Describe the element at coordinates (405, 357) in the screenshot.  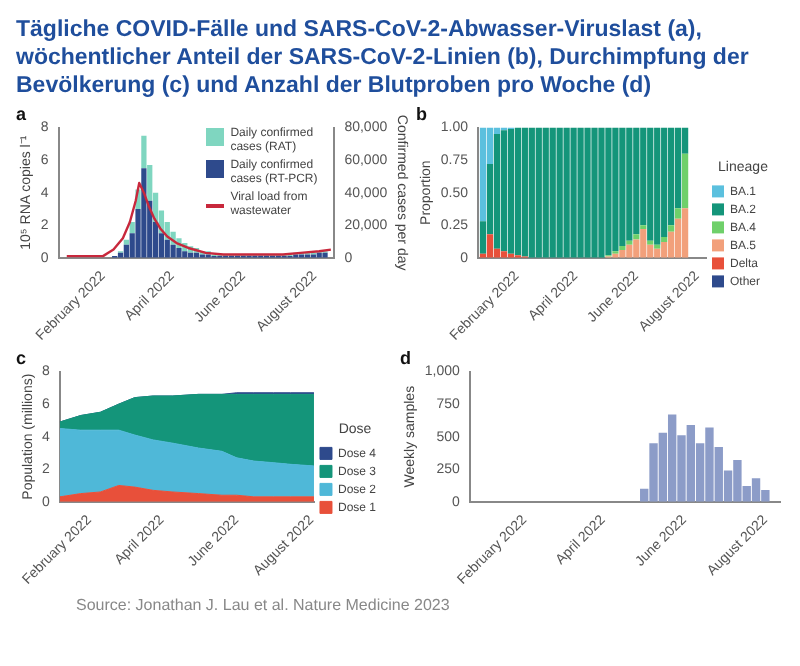
I see `chart-title: d` at that location.